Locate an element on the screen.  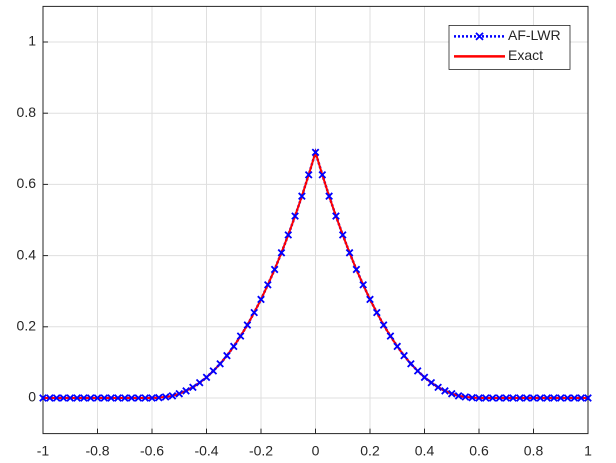
legend-box is located at coordinates (509, 47).